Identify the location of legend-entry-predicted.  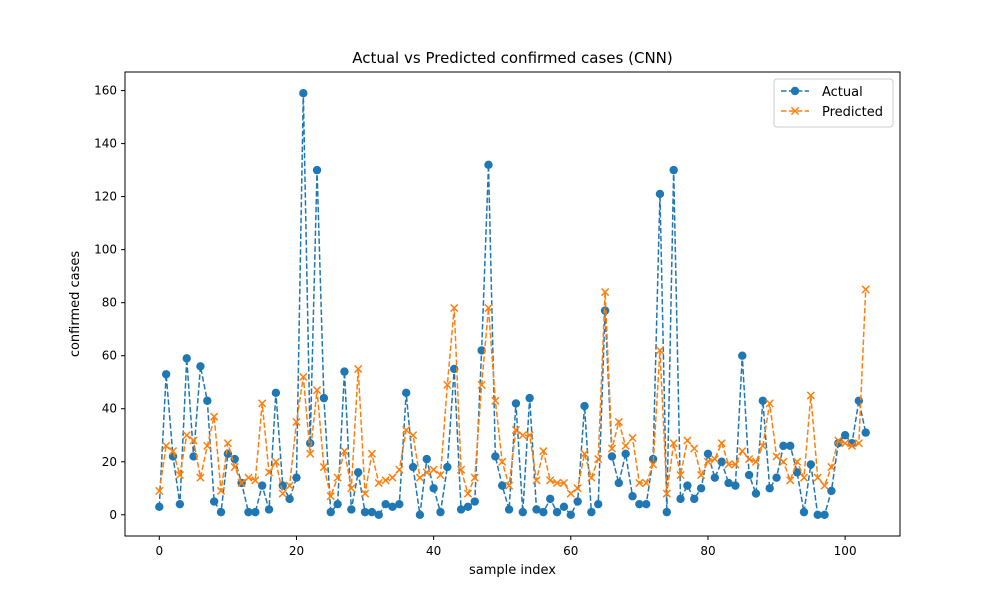
(795, 111).